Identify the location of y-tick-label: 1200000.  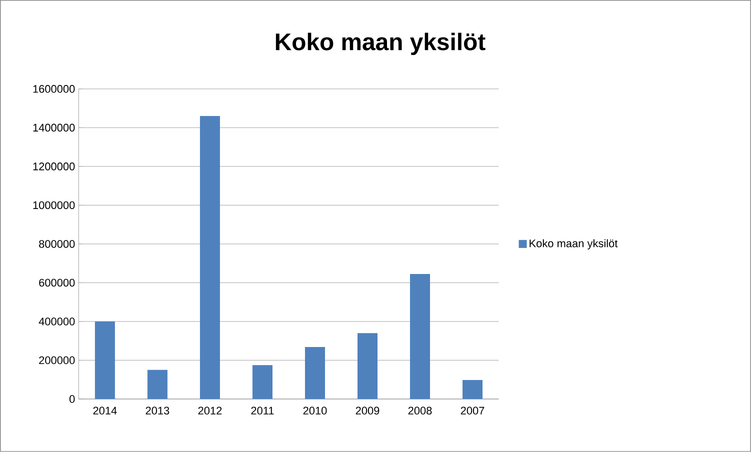
(54, 166).